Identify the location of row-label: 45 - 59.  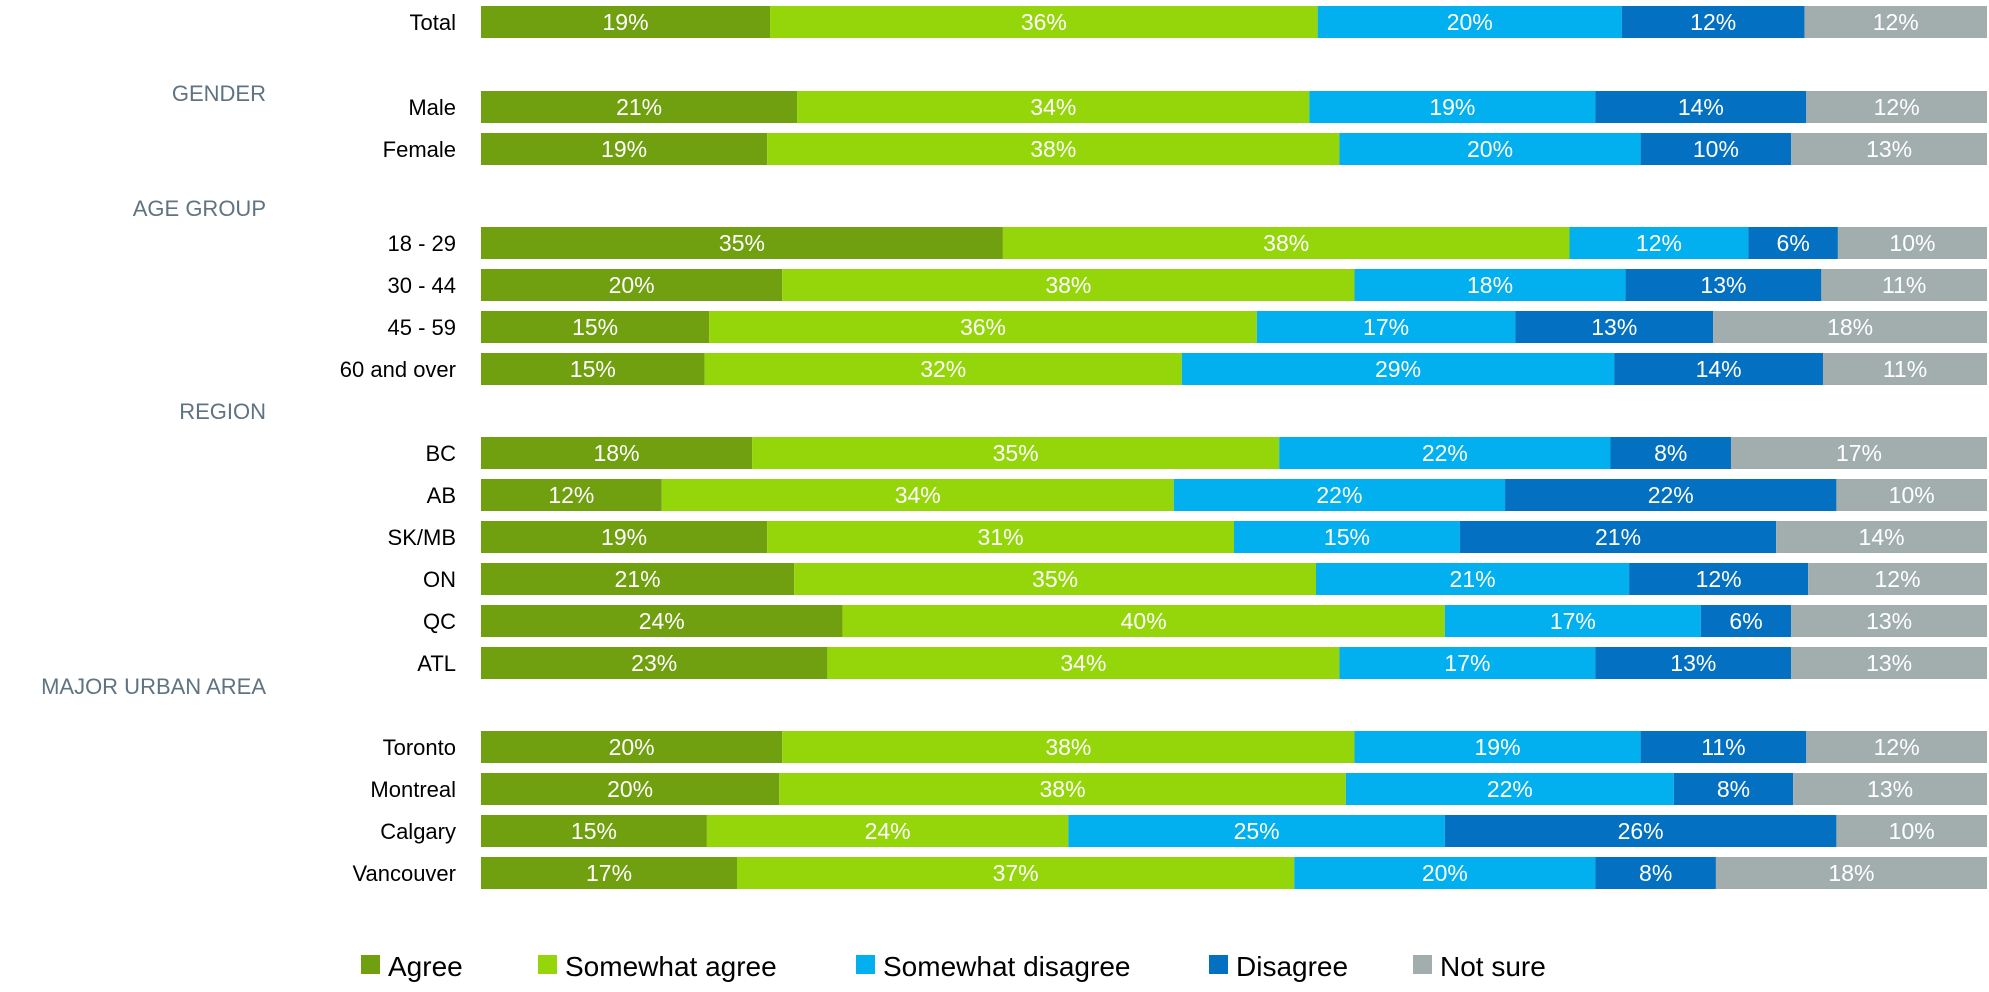
(422, 327).